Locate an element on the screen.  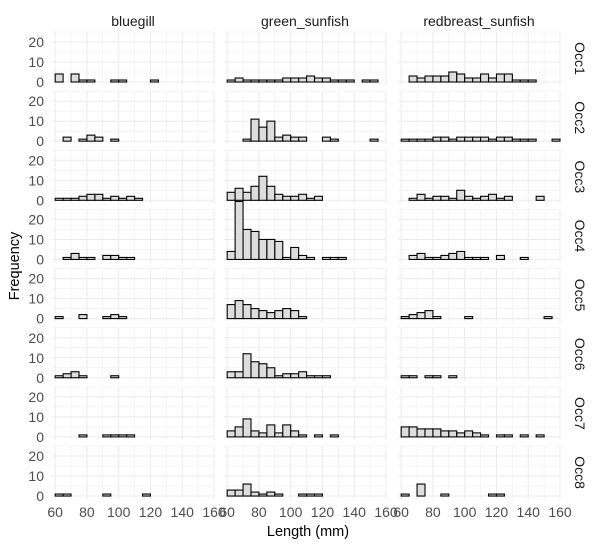
x-tick-label: 80 is located at coordinates (87, 512).